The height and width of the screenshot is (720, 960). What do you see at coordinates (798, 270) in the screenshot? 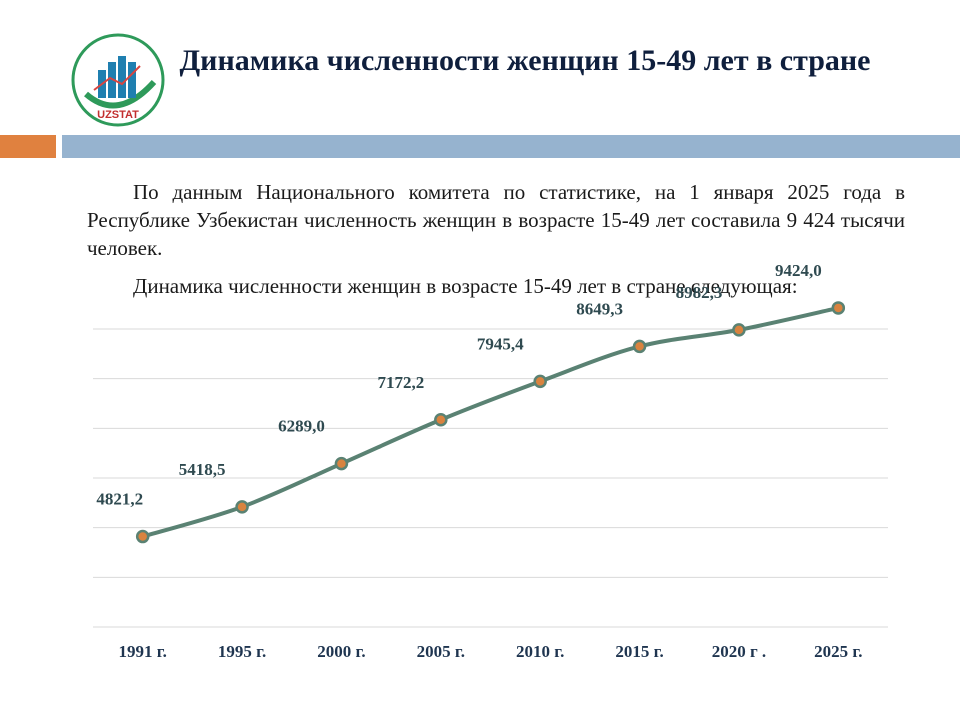
I see `data-label: 9424,0` at bounding box center [798, 270].